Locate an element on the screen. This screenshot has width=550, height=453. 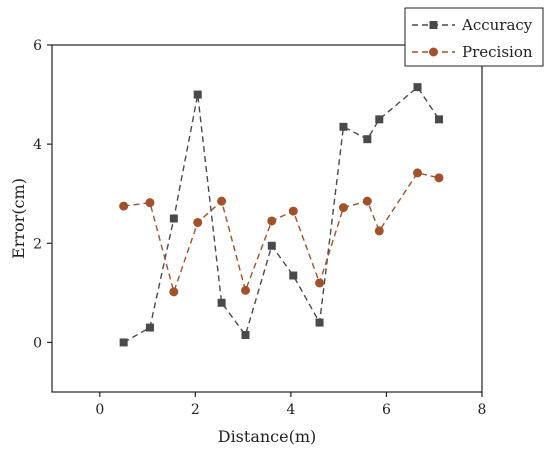
legend: Accuracy Precision is located at coordinates (474, 37).